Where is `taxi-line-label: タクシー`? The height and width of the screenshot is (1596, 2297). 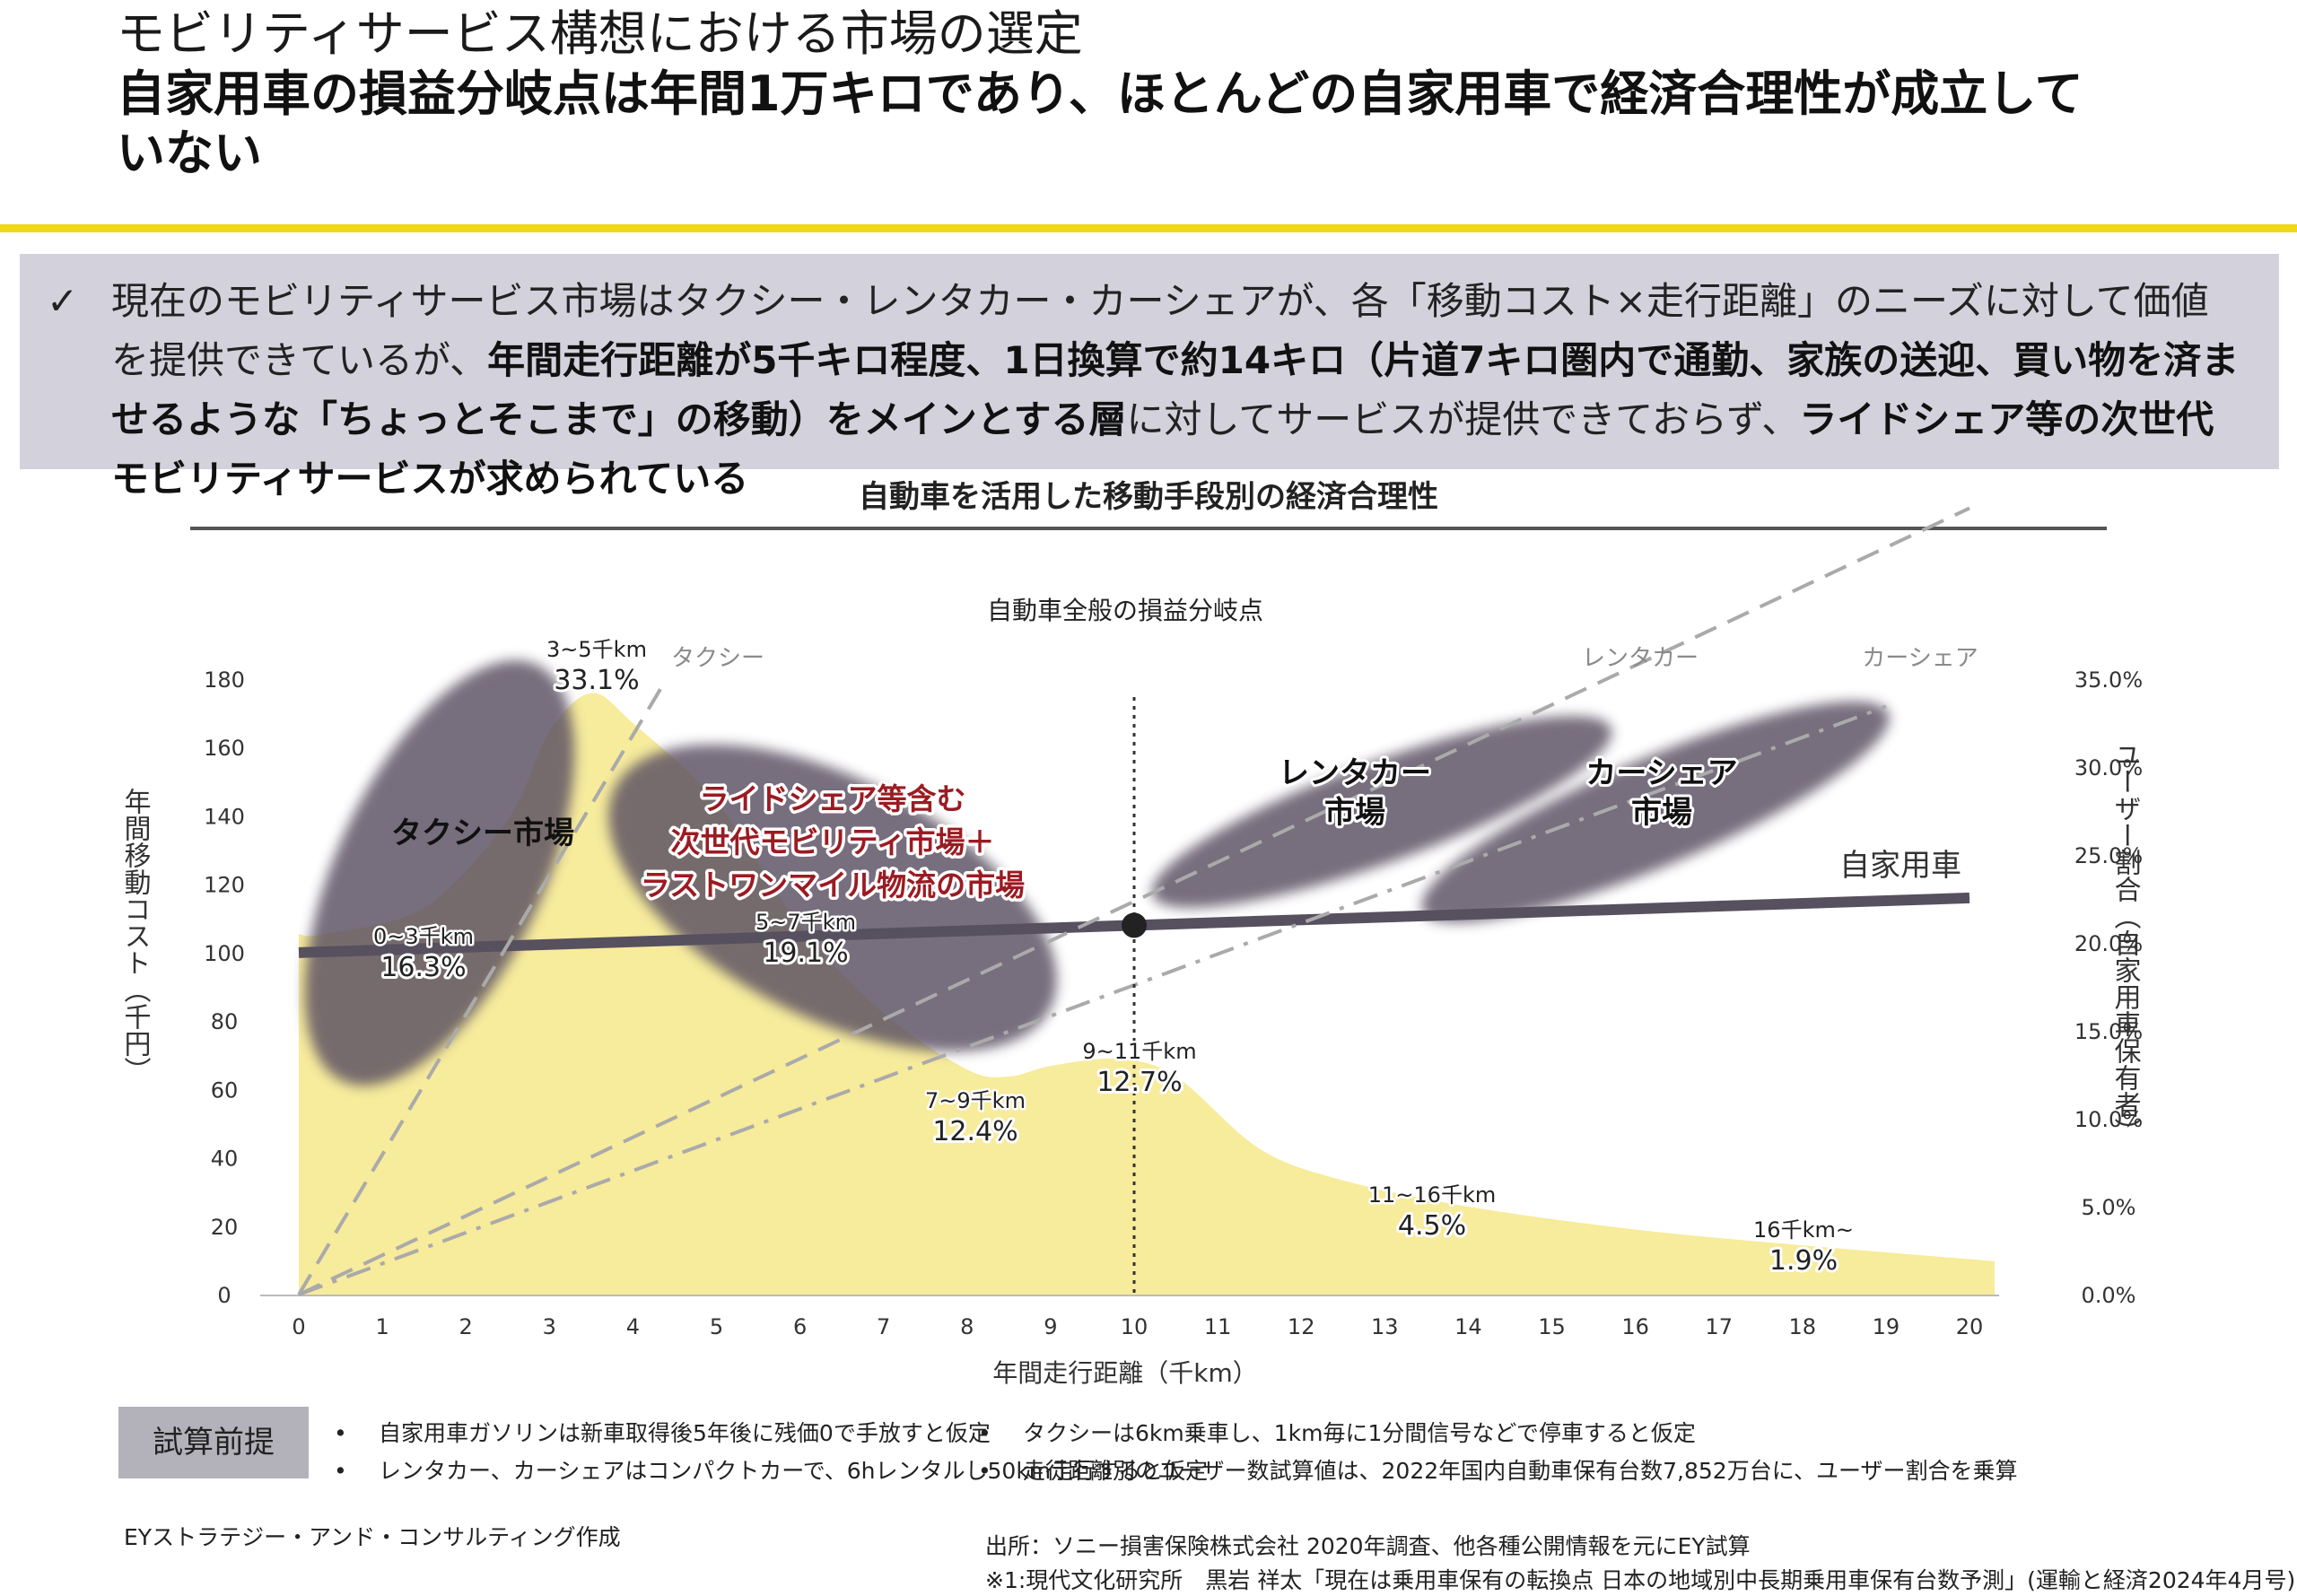 taxi-line-label: タクシー is located at coordinates (717, 658).